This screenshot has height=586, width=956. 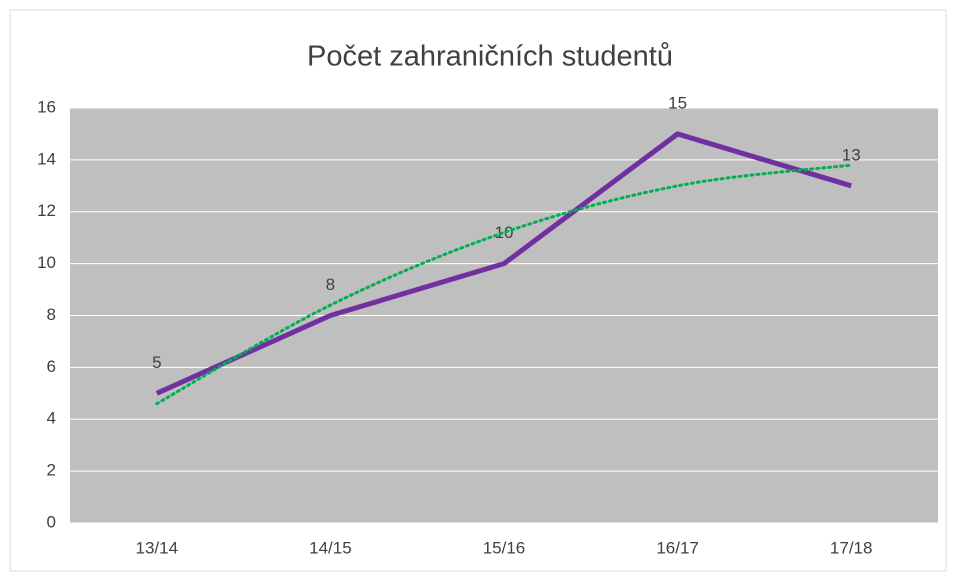 I want to click on y-tick-label: 2, so click(x=51, y=470).